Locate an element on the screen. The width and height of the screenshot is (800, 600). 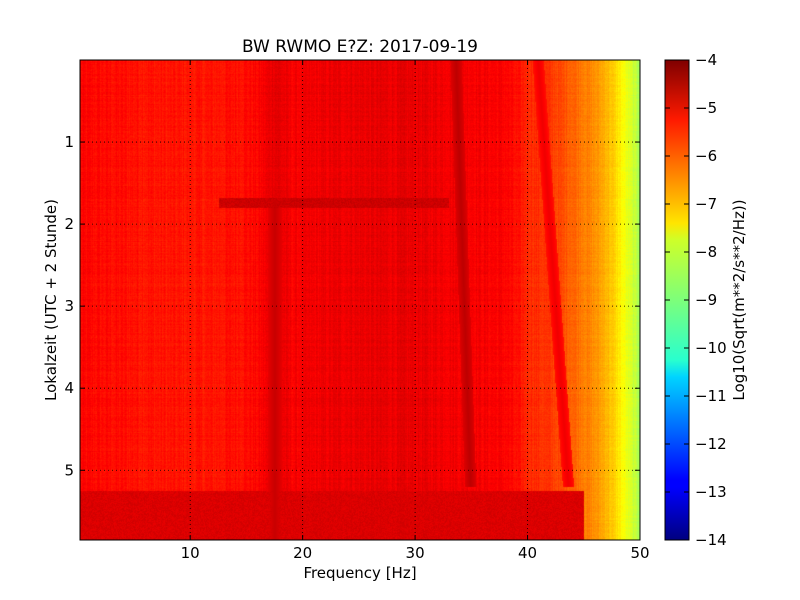
x-tick-label: 30 is located at coordinates (415, 553).